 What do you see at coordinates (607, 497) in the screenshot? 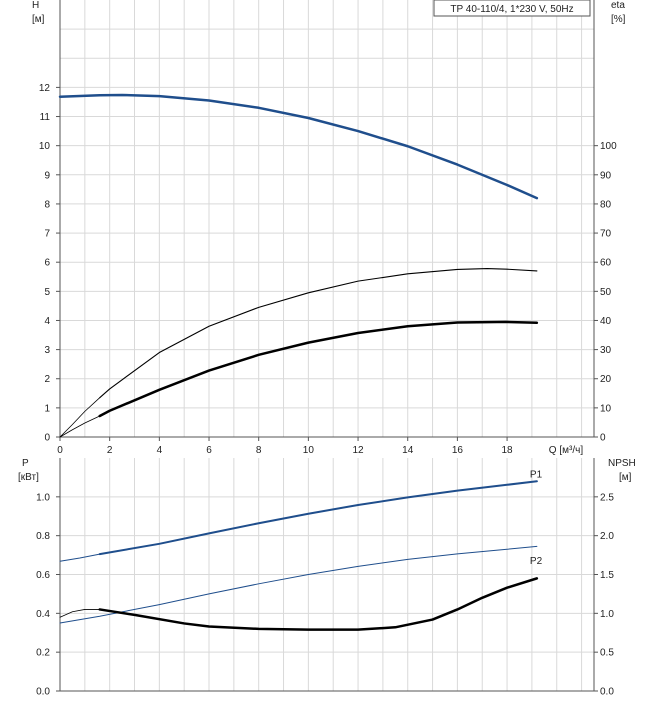
I see `right-tick-label: 2.5` at bounding box center [607, 497].